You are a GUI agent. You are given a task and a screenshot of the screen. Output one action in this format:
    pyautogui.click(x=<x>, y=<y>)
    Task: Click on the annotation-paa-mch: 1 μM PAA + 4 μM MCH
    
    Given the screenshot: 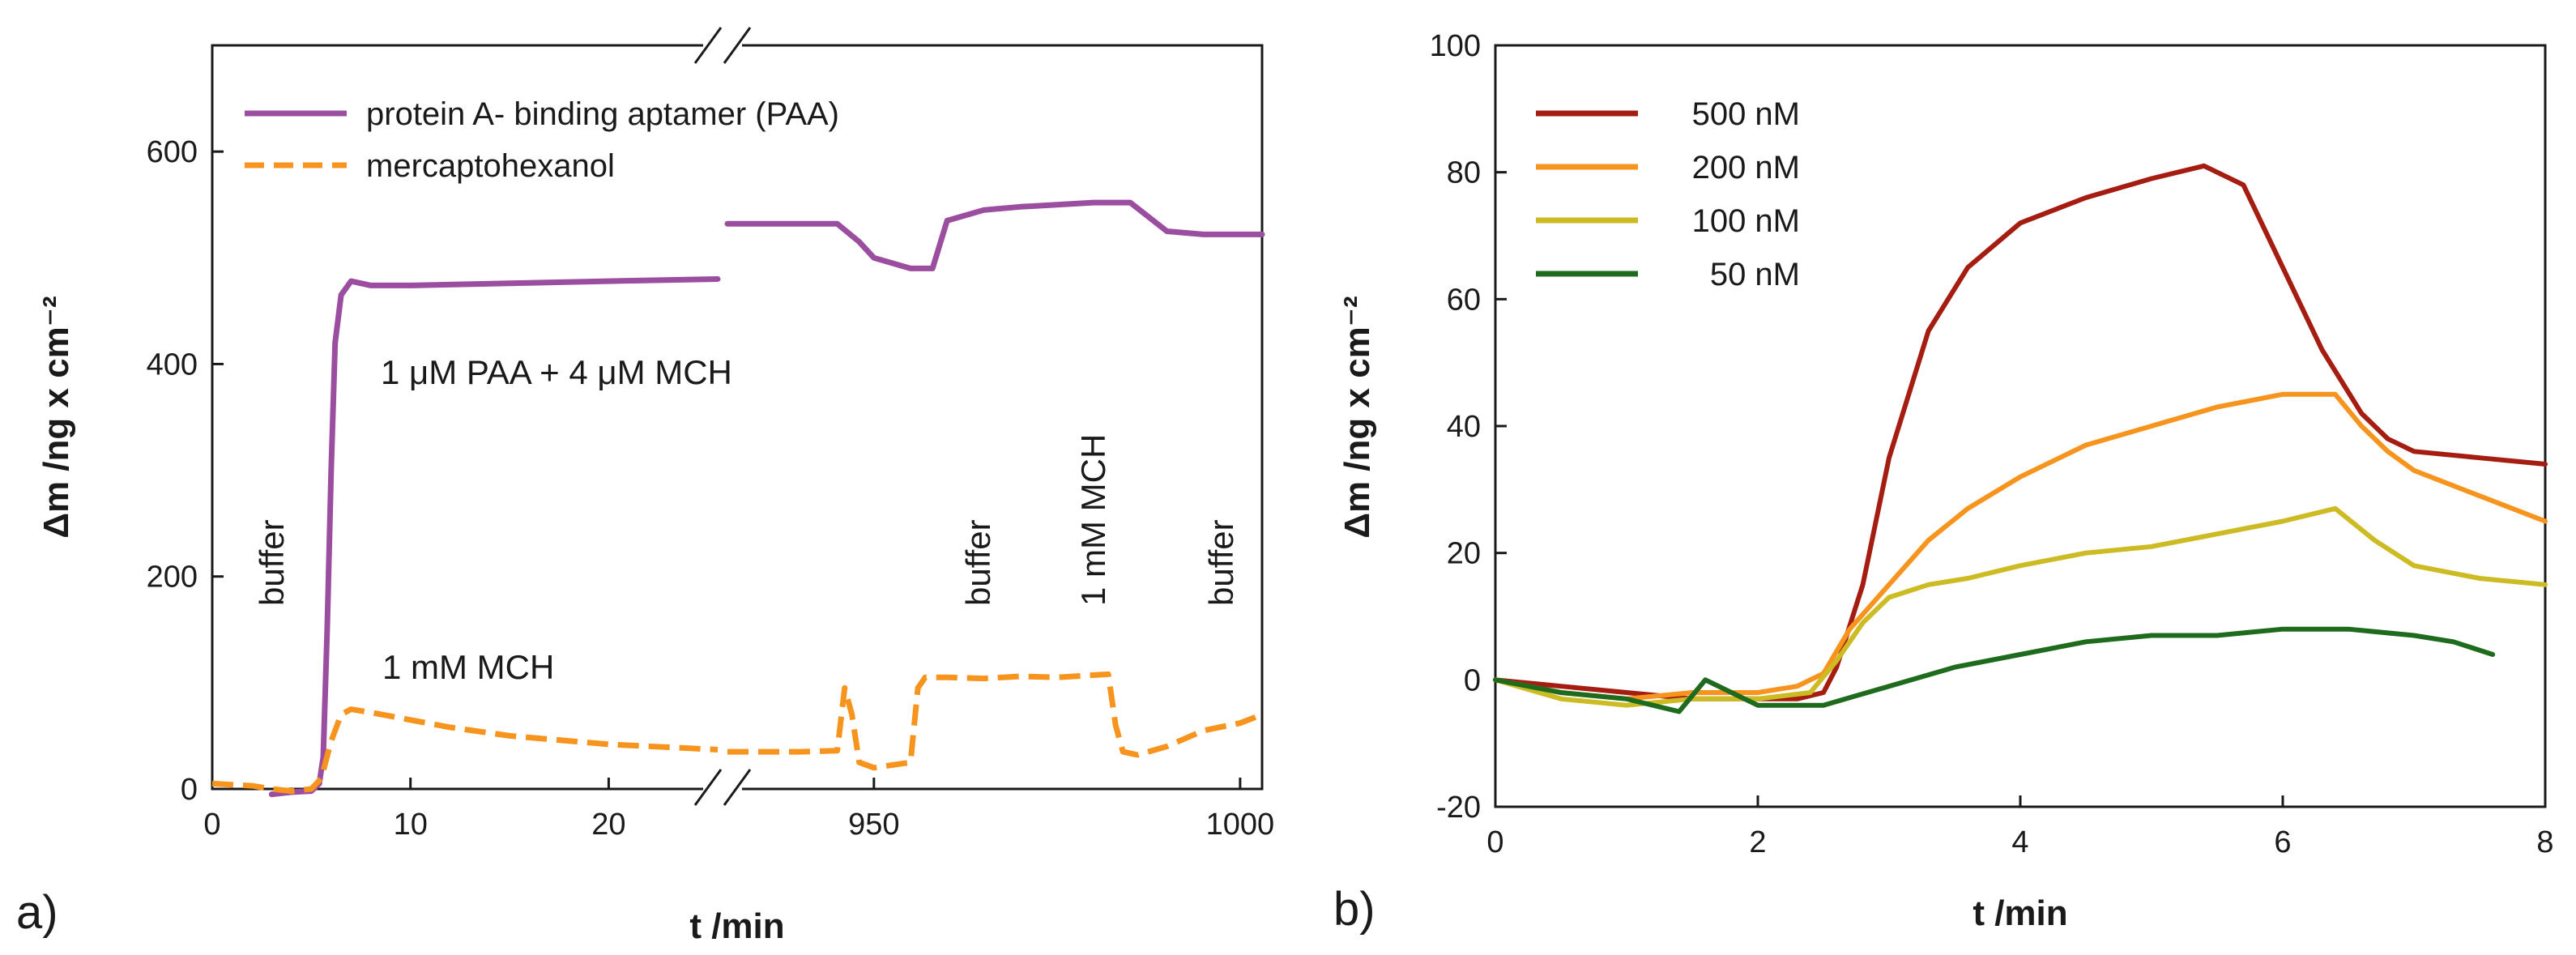 What is the action you would take?
    pyautogui.click(x=556, y=372)
    